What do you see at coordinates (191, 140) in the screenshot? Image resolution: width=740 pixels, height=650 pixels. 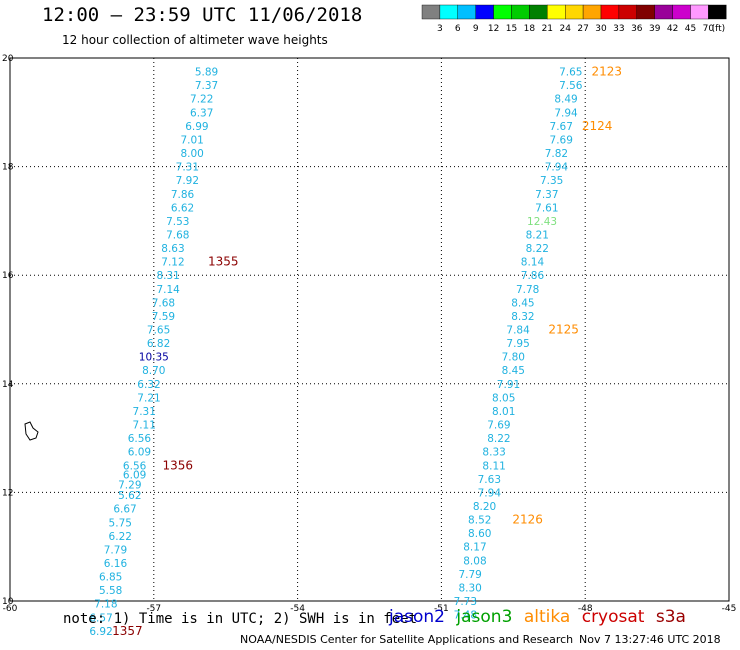 I see `wave-height-value: 7.01` at bounding box center [191, 140].